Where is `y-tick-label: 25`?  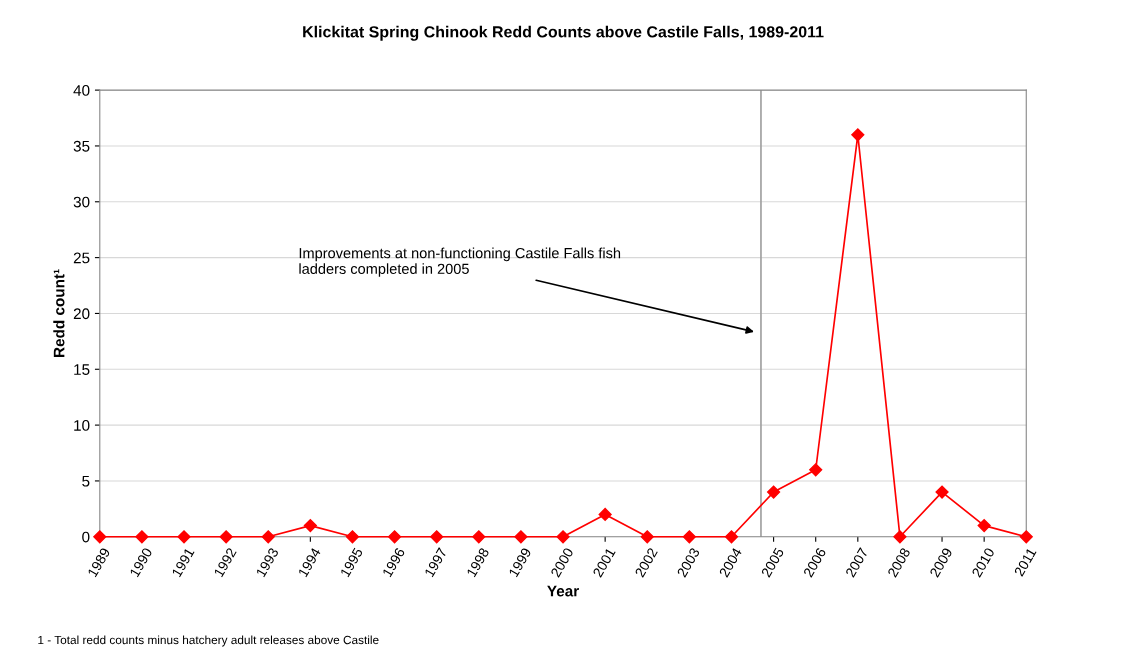 y-tick-label: 25 is located at coordinates (81, 258).